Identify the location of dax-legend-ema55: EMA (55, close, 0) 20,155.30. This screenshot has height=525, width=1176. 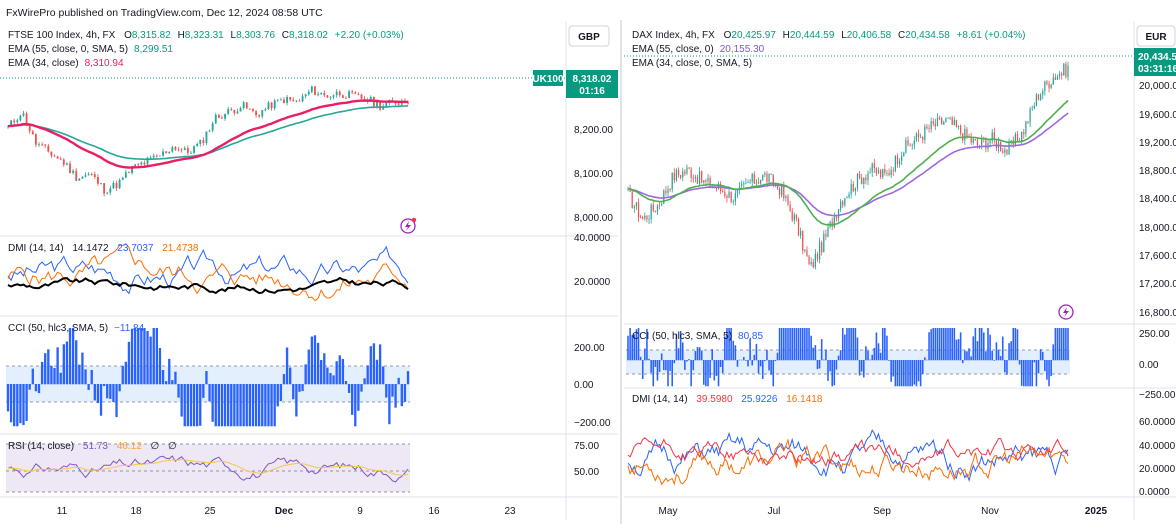
(698, 49).